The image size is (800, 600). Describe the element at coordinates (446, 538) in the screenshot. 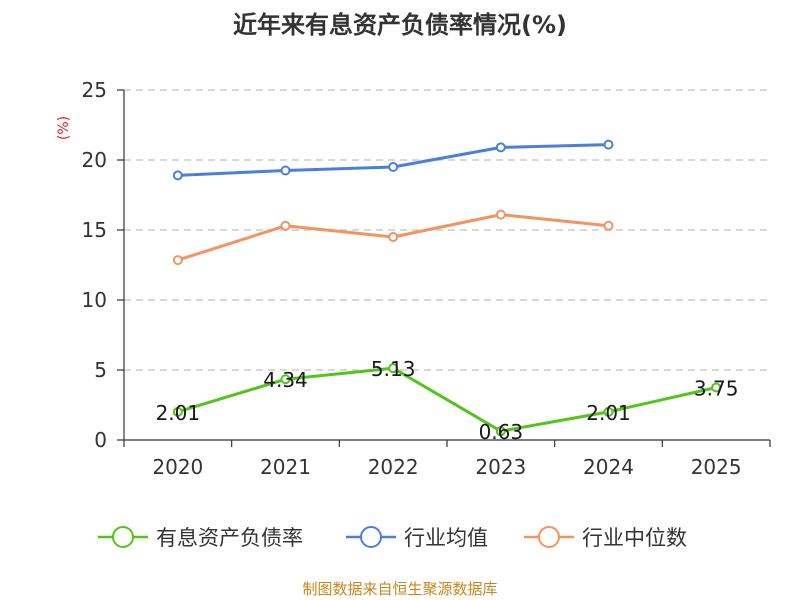

I see `legend-label: 行业均值` at that location.